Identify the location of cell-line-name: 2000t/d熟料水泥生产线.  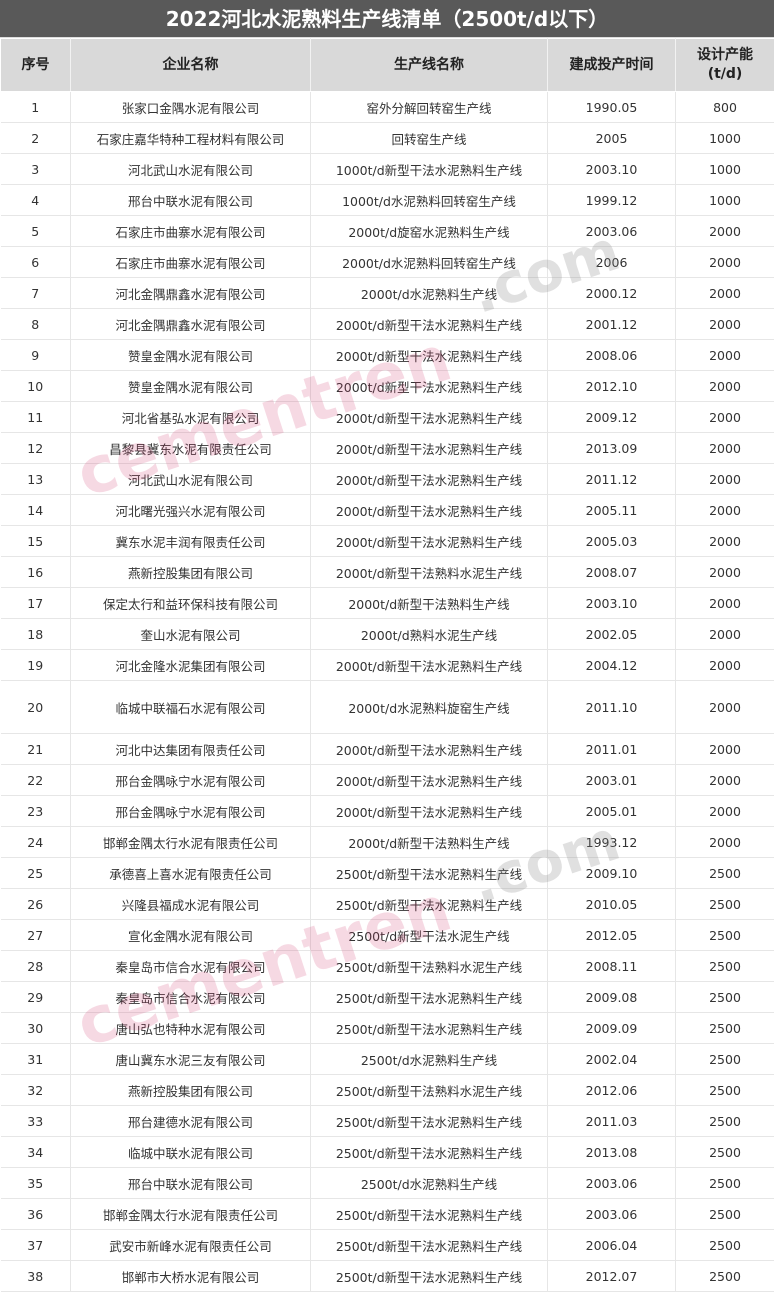
(429, 634).